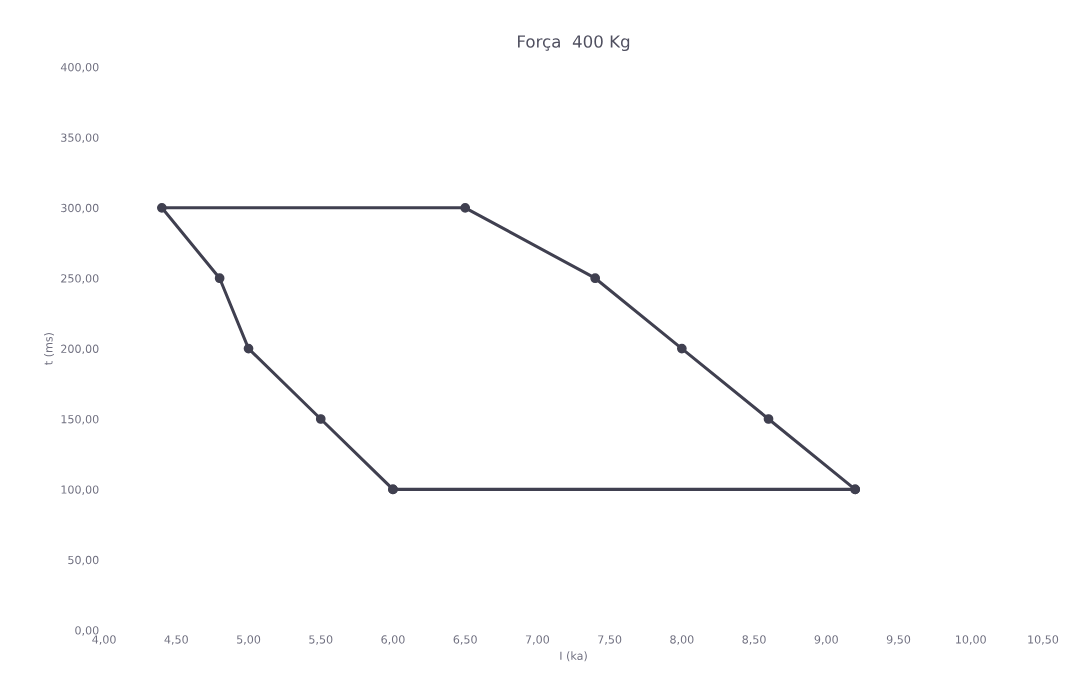 Image resolution: width=1073 pixels, height=691 pixels. What do you see at coordinates (826, 640) in the screenshot?
I see `x-tick-label: 9,00` at bounding box center [826, 640].